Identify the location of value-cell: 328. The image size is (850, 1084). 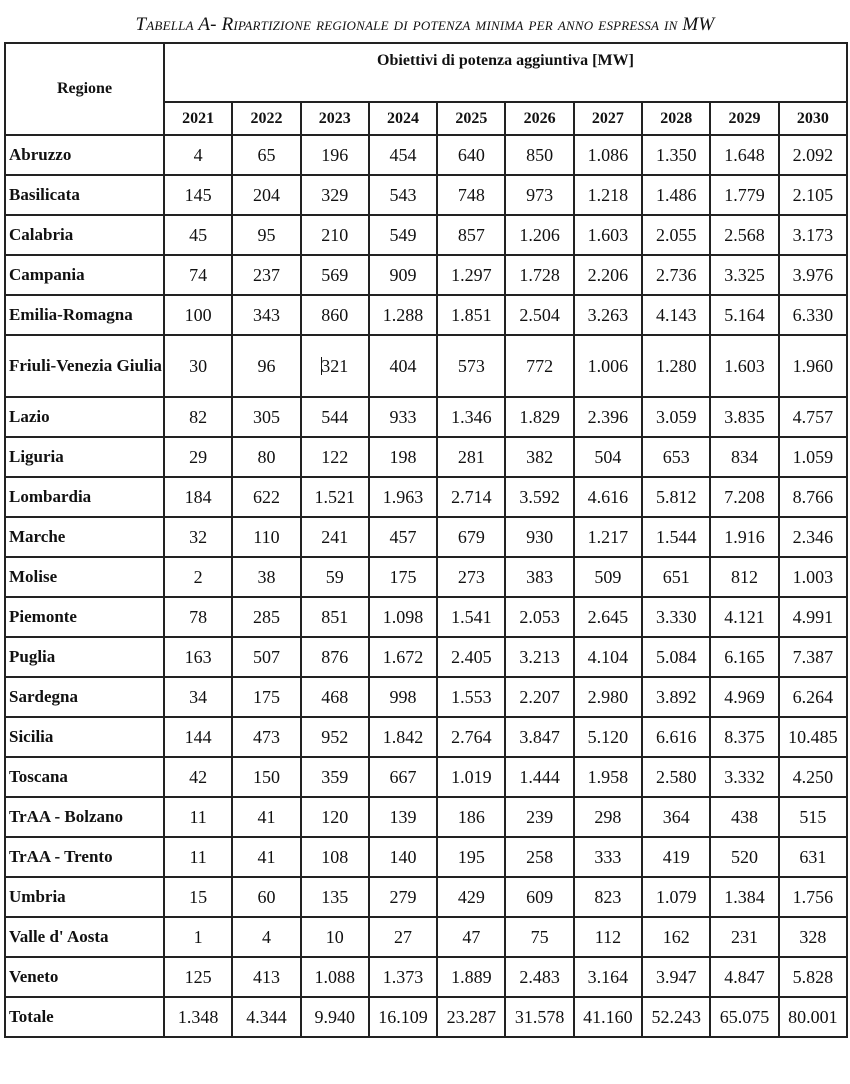
(813, 937).